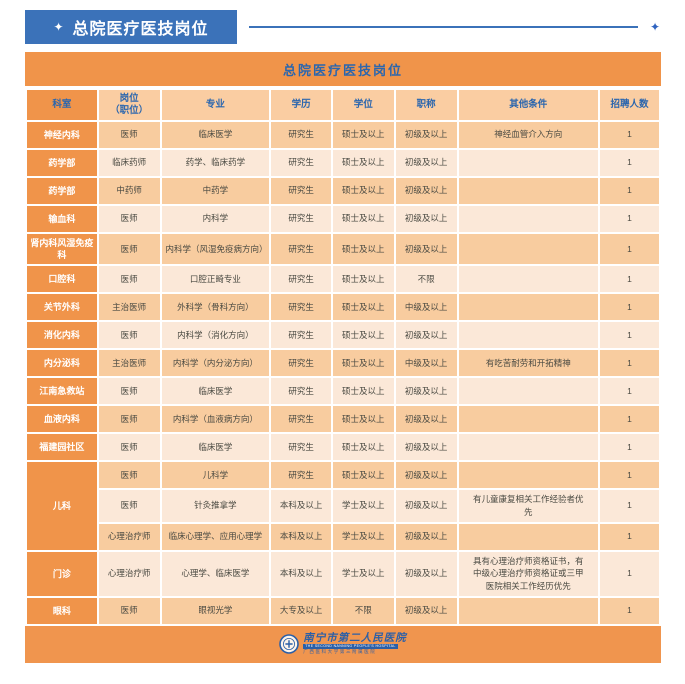 This screenshot has width=685, height=684. Describe the element at coordinates (343, 70) in the screenshot. I see `table-title: 总院医疗医技岗位` at that location.